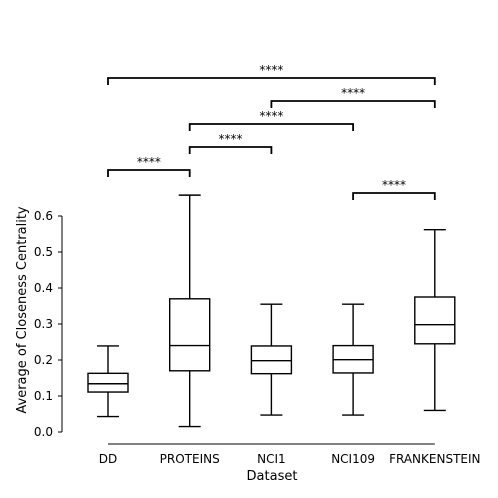 Image resolution: width=498 pixels, height=498 pixels. I want to click on y-axis-label: Average of Closeness Centrality, so click(22, 310).